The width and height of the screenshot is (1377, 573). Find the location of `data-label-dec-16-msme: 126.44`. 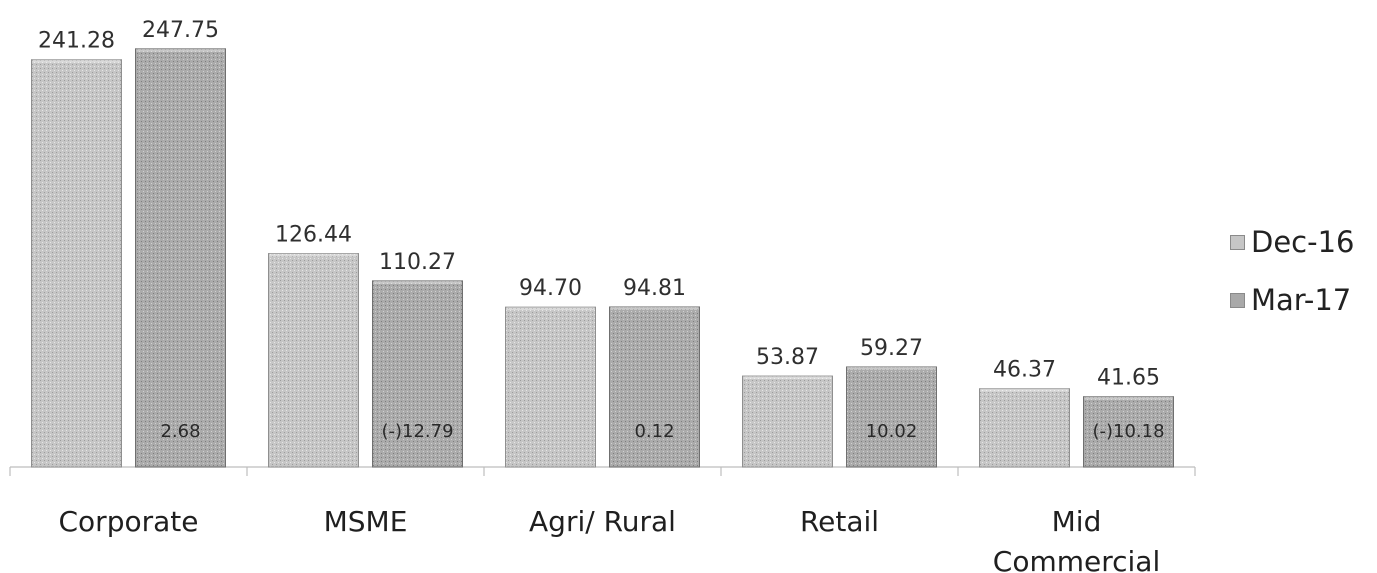

data-label-dec-16-msme: 126.44 is located at coordinates (313, 235).